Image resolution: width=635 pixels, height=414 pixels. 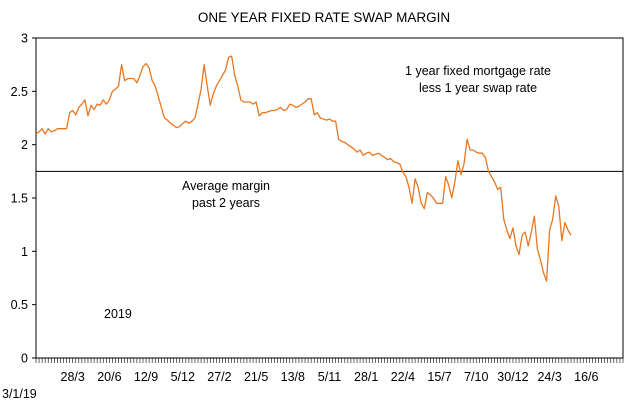 I want to click on annotation-line-2: less 1 year swap rate, so click(x=478, y=88).